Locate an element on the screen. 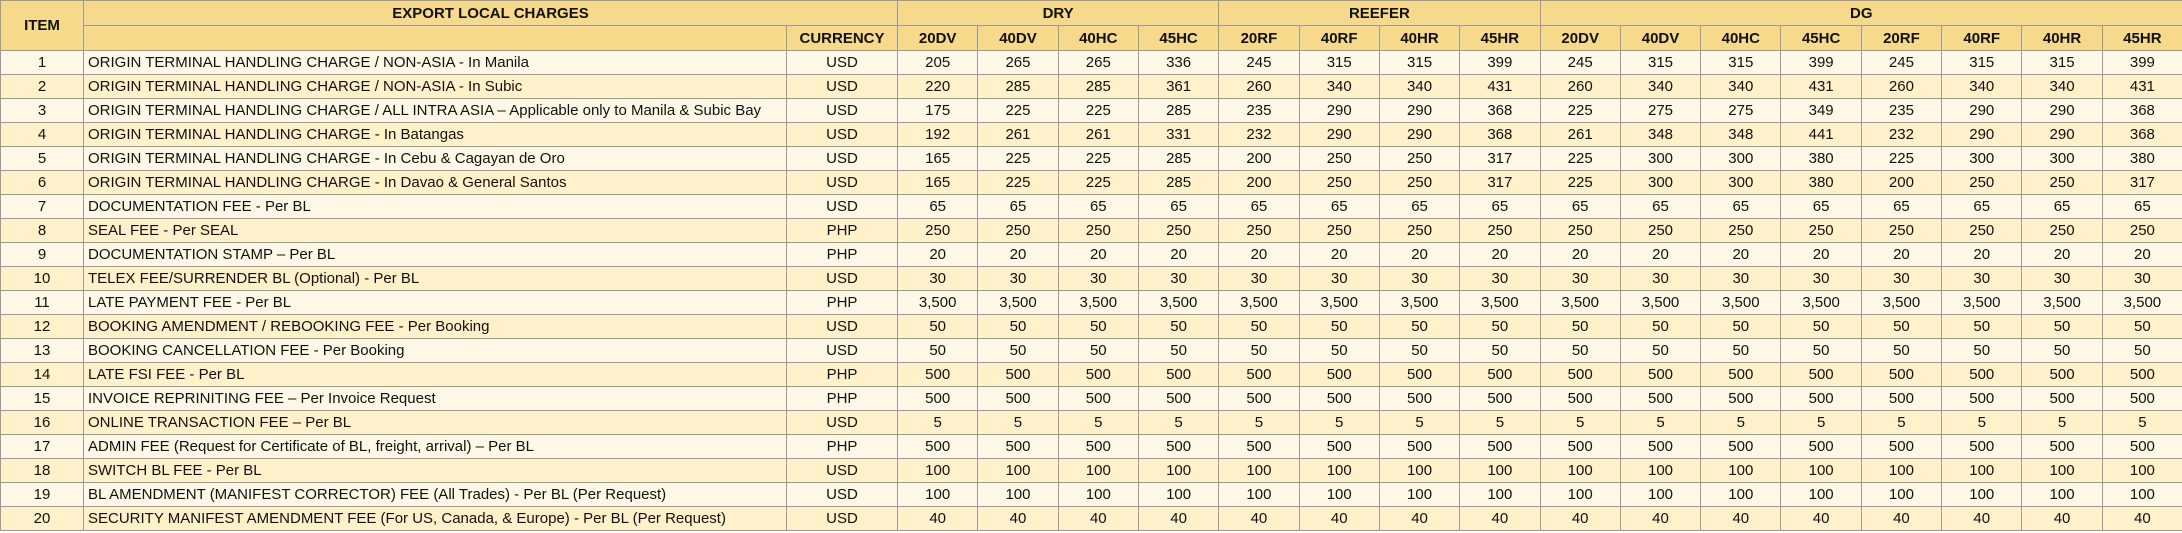  charge-value: 349 is located at coordinates (1821, 110).